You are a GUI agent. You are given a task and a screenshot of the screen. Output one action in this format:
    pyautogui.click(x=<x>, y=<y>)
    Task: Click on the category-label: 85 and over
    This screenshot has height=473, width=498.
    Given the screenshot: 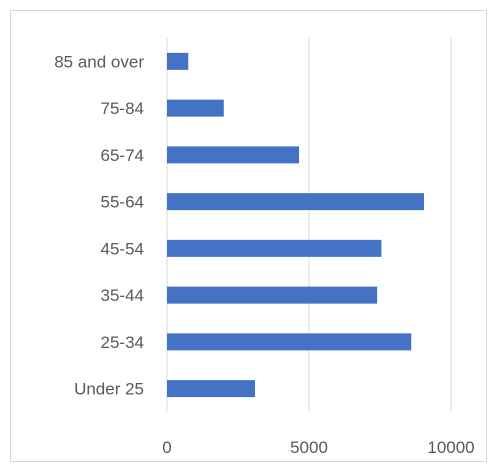 What is the action you would take?
    pyautogui.click(x=99, y=61)
    